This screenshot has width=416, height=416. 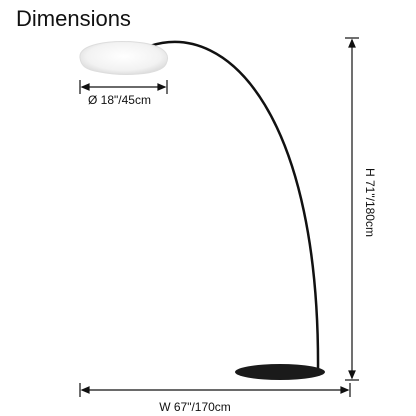 I want to click on title: Dimensions, so click(x=73, y=18).